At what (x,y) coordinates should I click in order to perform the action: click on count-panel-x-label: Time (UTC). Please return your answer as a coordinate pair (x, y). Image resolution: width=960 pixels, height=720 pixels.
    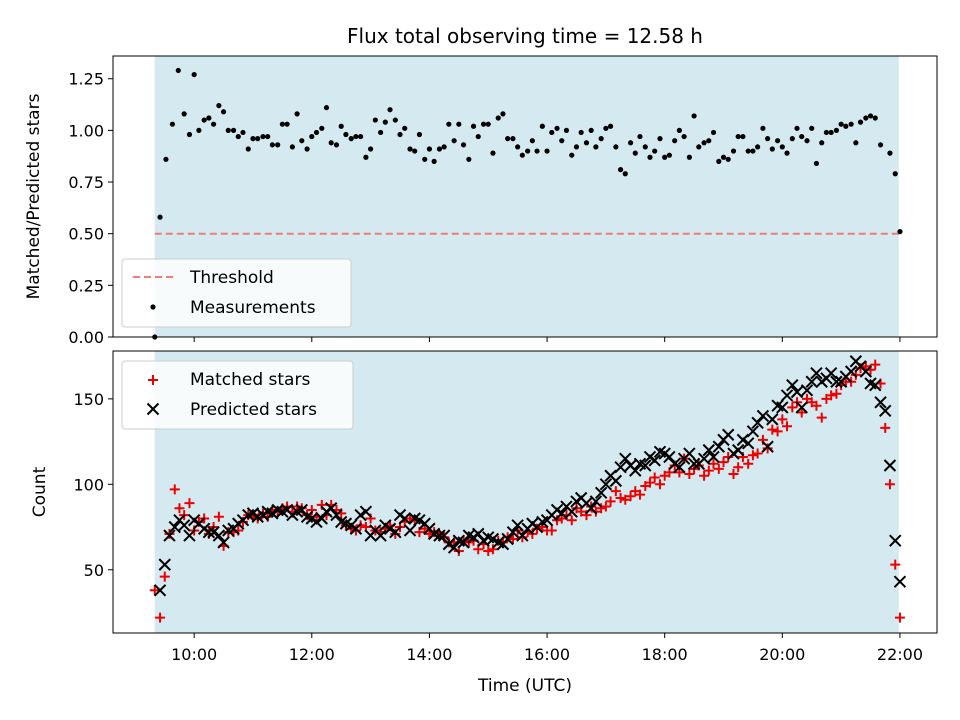
    Looking at the image, I should click on (524, 686).